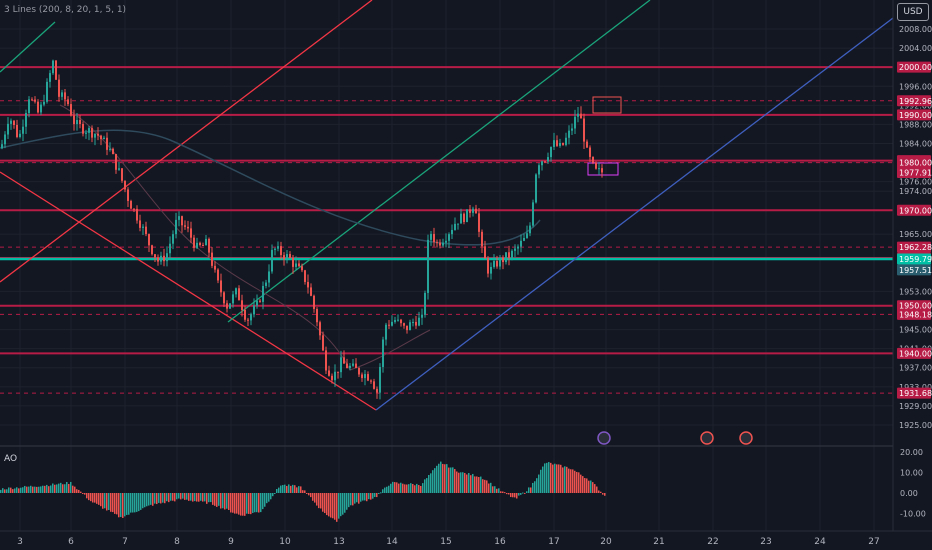  I want to click on x-tick-label: 23, so click(765, 542).